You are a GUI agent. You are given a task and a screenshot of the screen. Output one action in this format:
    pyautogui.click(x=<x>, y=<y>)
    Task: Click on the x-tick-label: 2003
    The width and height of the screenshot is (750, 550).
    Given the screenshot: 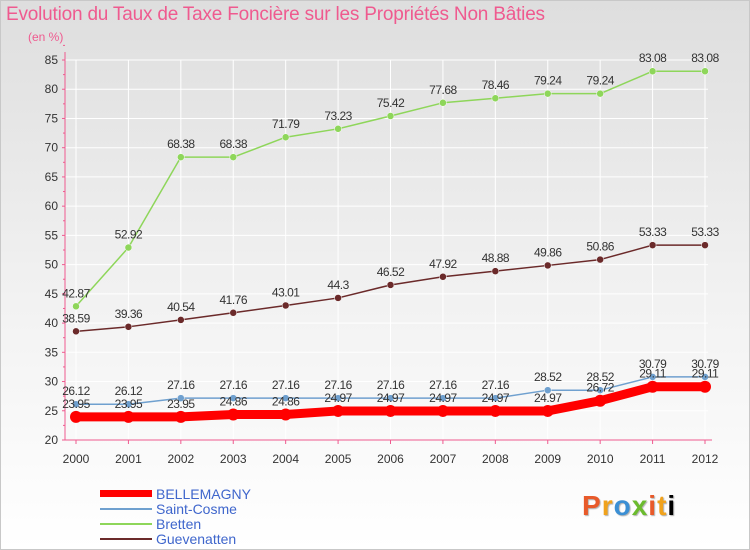 What is the action you would take?
    pyautogui.click(x=233, y=459)
    